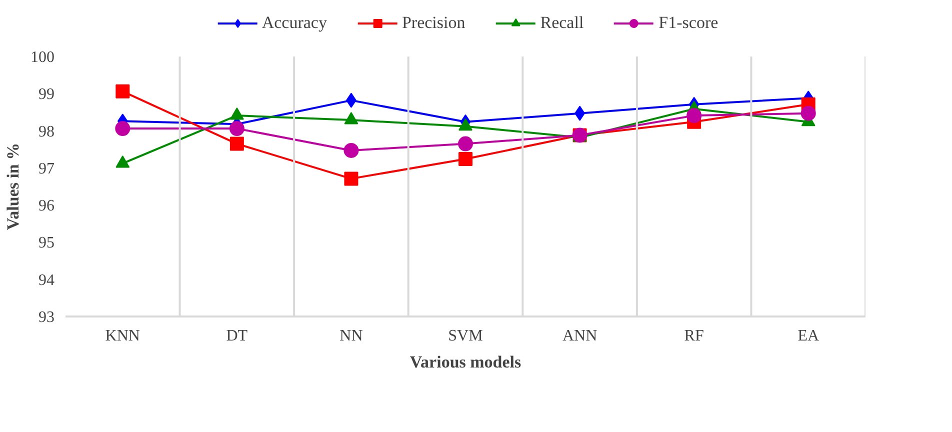 The height and width of the screenshot is (432, 952). What do you see at coordinates (46, 169) in the screenshot?
I see `y-tick-label: 97` at bounding box center [46, 169].